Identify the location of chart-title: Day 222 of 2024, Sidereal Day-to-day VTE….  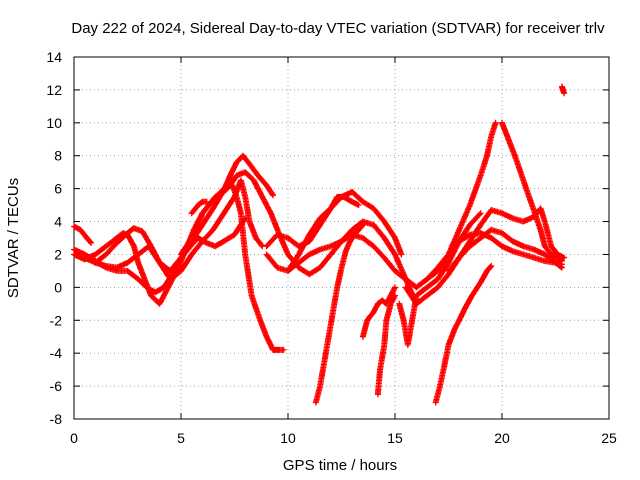
(338, 28).